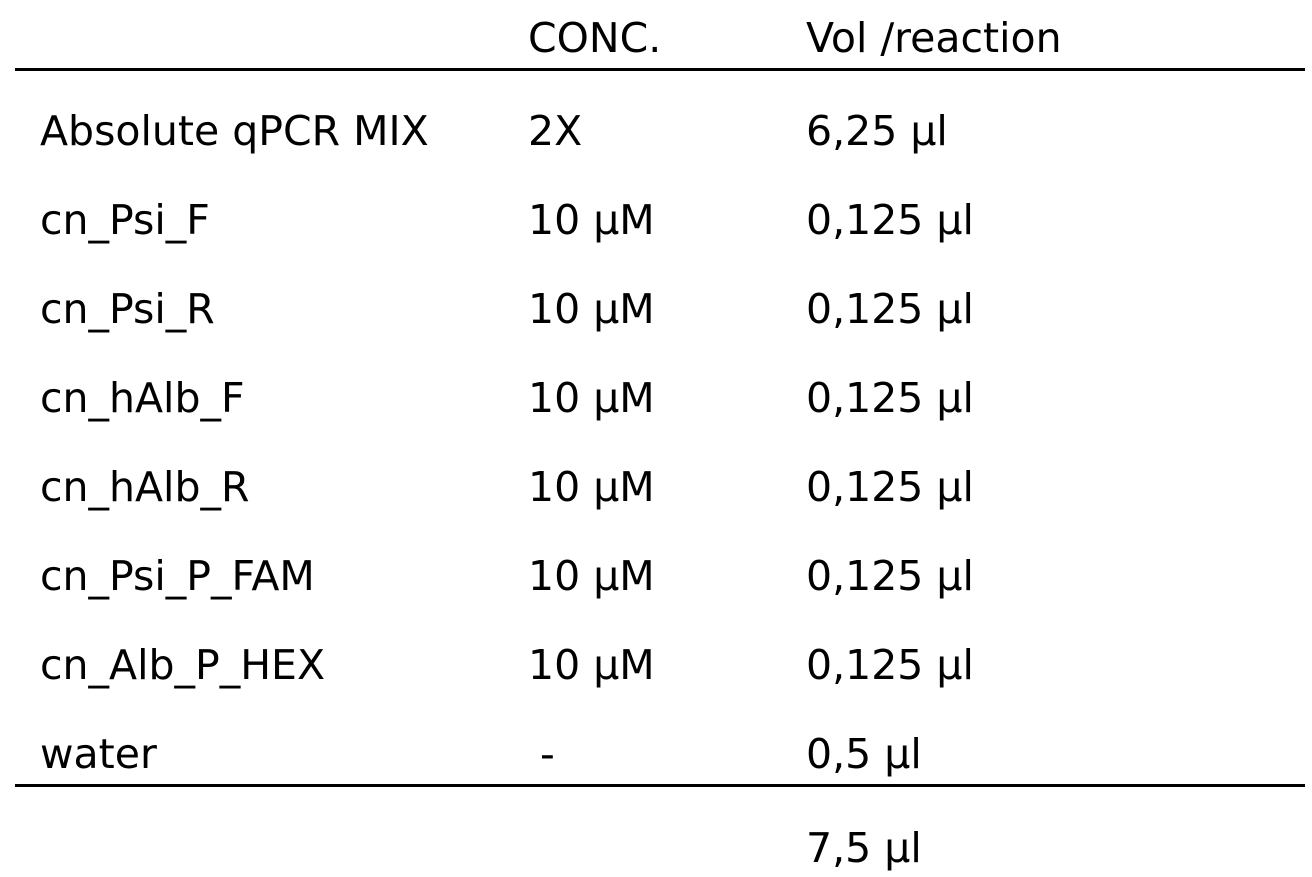 This screenshot has height=877, width=1312. What do you see at coordinates (660, 785) in the screenshot?
I see `total-rule` at bounding box center [660, 785].